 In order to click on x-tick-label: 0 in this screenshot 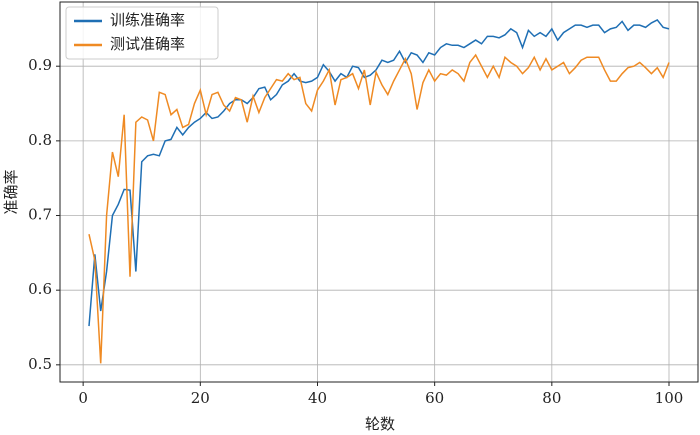, I will do `click(83, 398)`.